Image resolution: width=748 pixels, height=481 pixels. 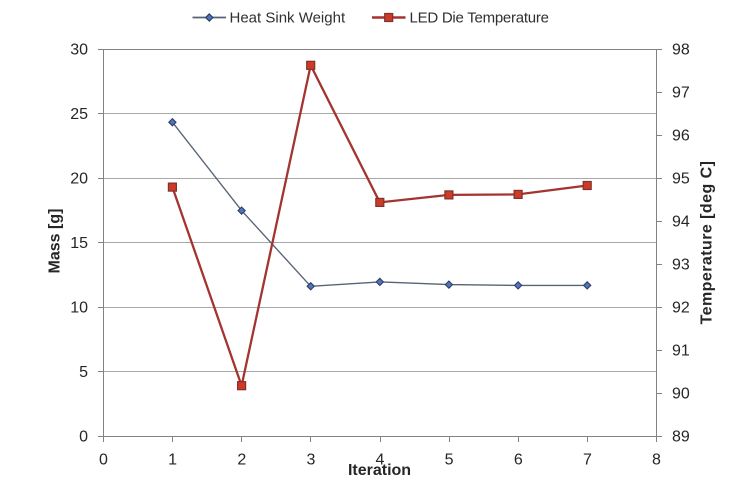 What do you see at coordinates (681, 308) in the screenshot?
I see `svg-text: 92` at bounding box center [681, 308].